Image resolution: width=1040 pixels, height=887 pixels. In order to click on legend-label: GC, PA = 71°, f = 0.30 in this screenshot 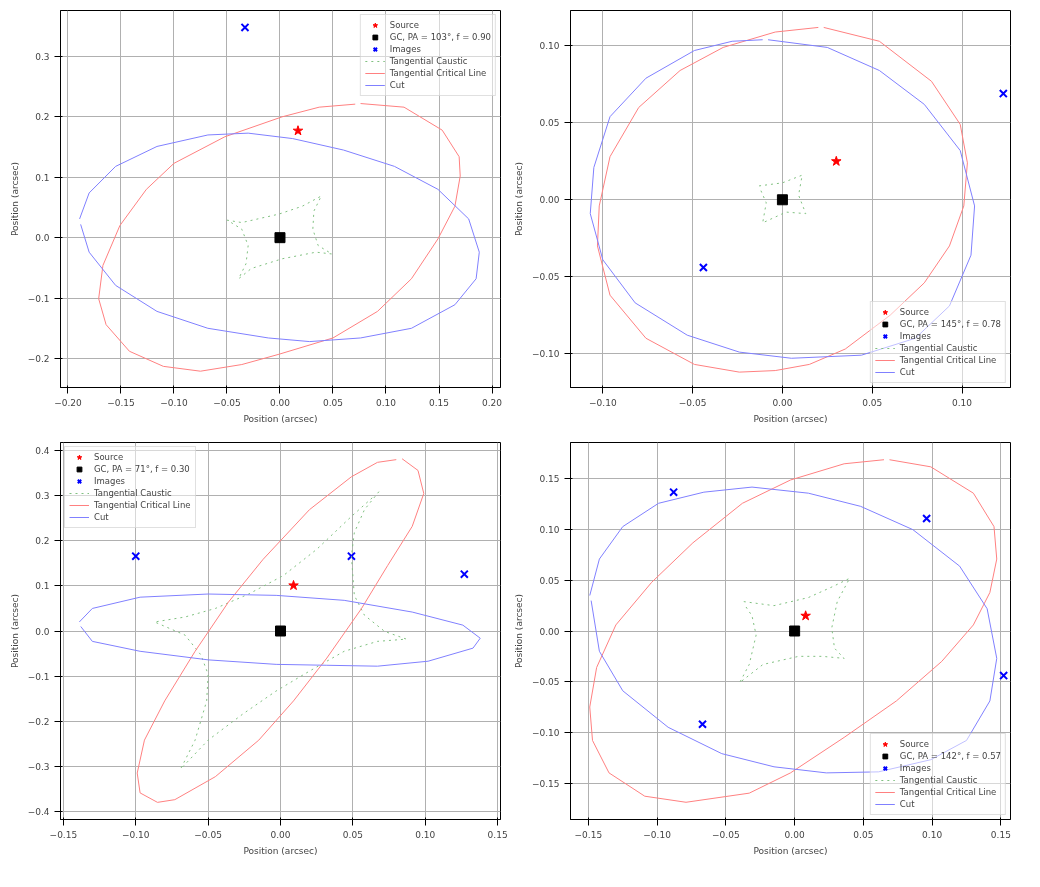, I will do `click(142, 469)`.